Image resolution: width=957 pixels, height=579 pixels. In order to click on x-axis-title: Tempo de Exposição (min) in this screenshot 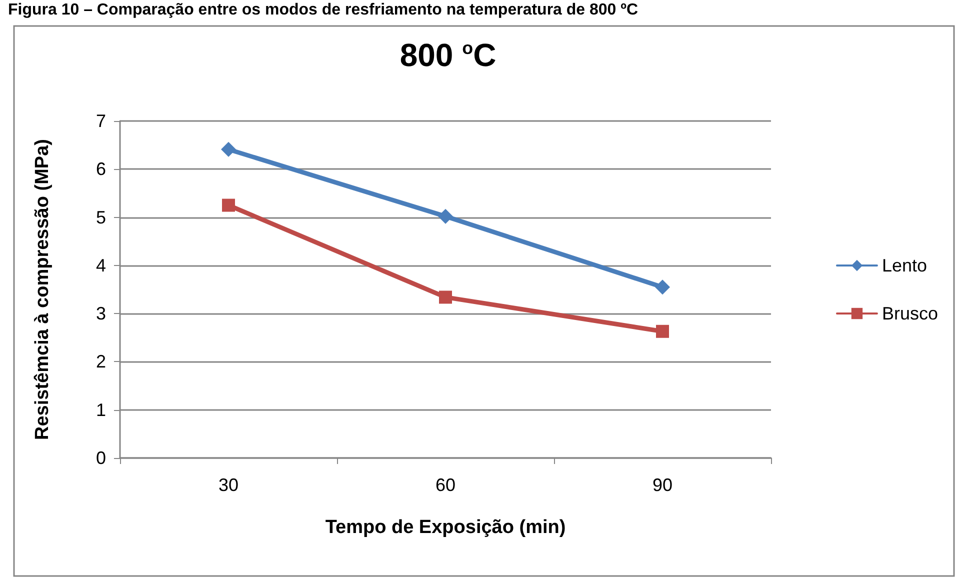, I will do `click(445, 527)`.